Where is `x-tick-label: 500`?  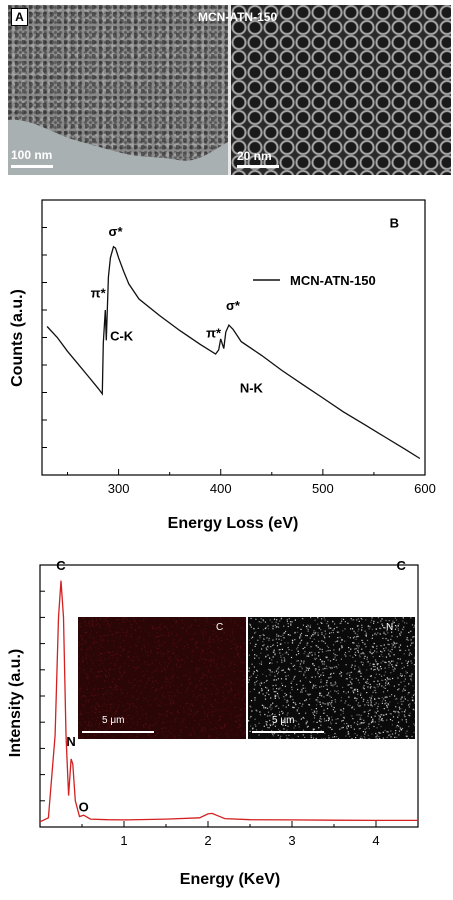 x-tick-label: 500 is located at coordinates (323, 488).